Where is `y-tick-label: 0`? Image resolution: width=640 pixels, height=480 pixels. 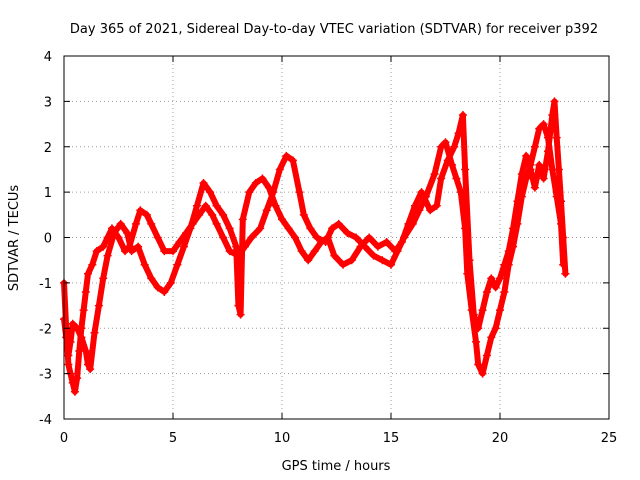
y-tick-label: 0 is located at coordinates (48, 239).